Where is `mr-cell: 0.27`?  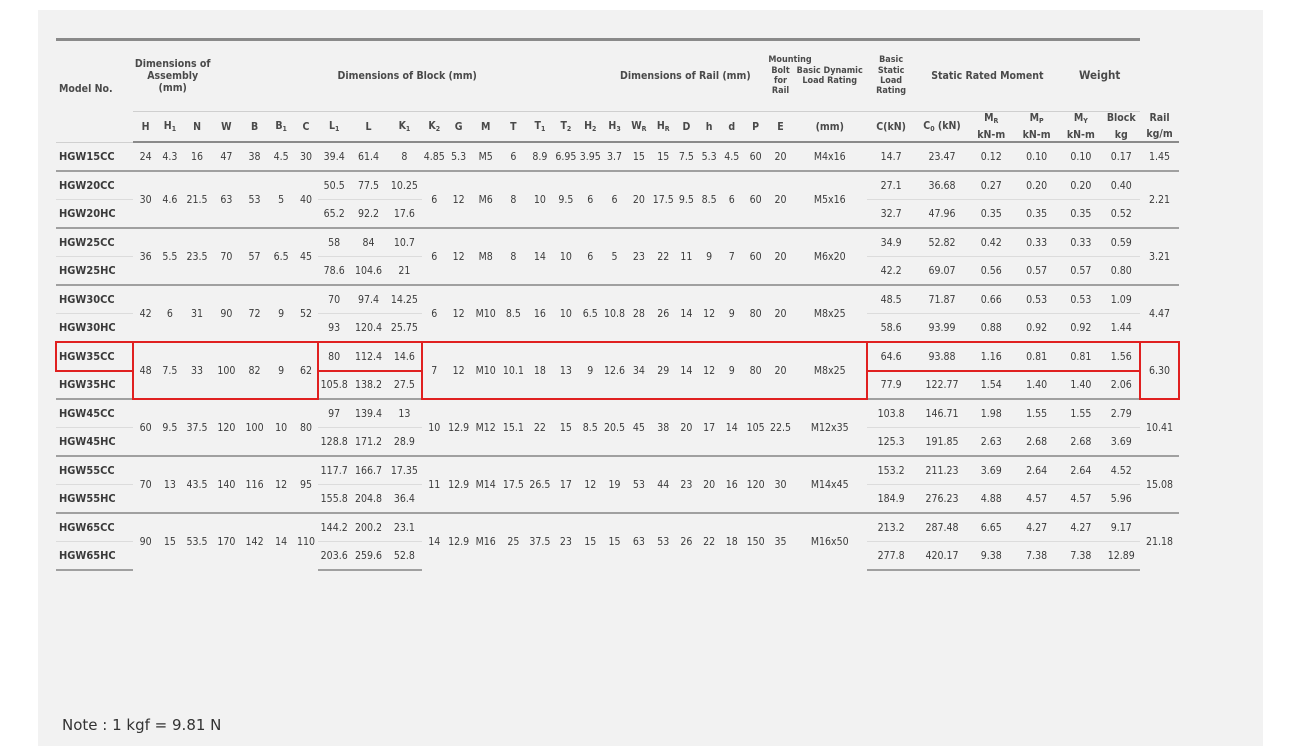
mr-cell: 0.27 is located at coordinates (991, 185).